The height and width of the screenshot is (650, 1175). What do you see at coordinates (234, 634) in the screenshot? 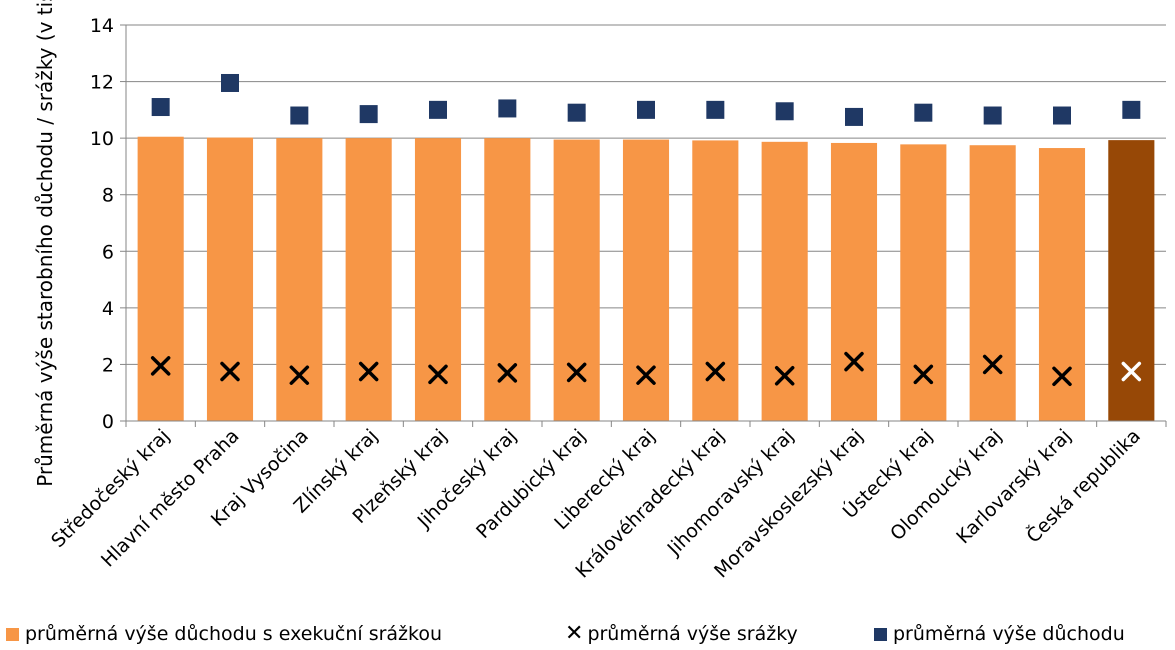
I see `legend-label-pension-with-deduction: průměrná výše důchodu s exekuční srážkou` at bounding box center [234, 634].